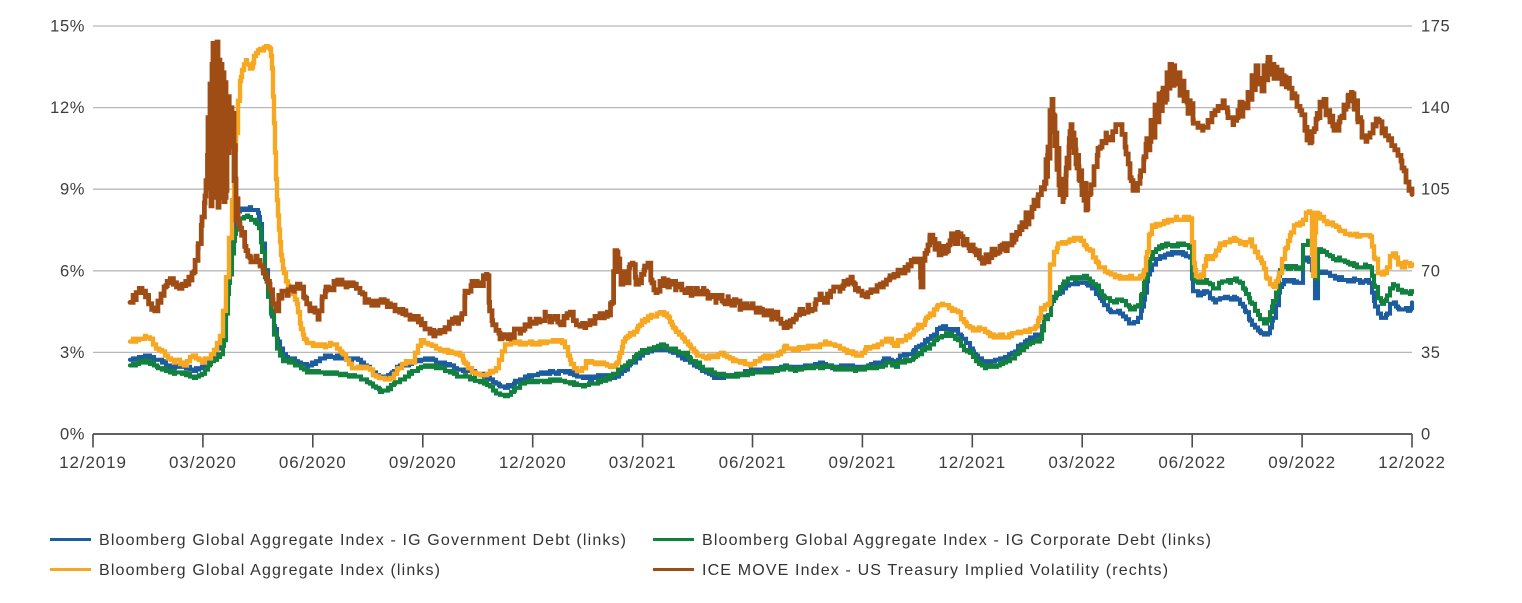 The image size is (1522, 603). Describe the element at coordinates (1426, 435) in the screenshot. I see `svg-text: 0` at that location.